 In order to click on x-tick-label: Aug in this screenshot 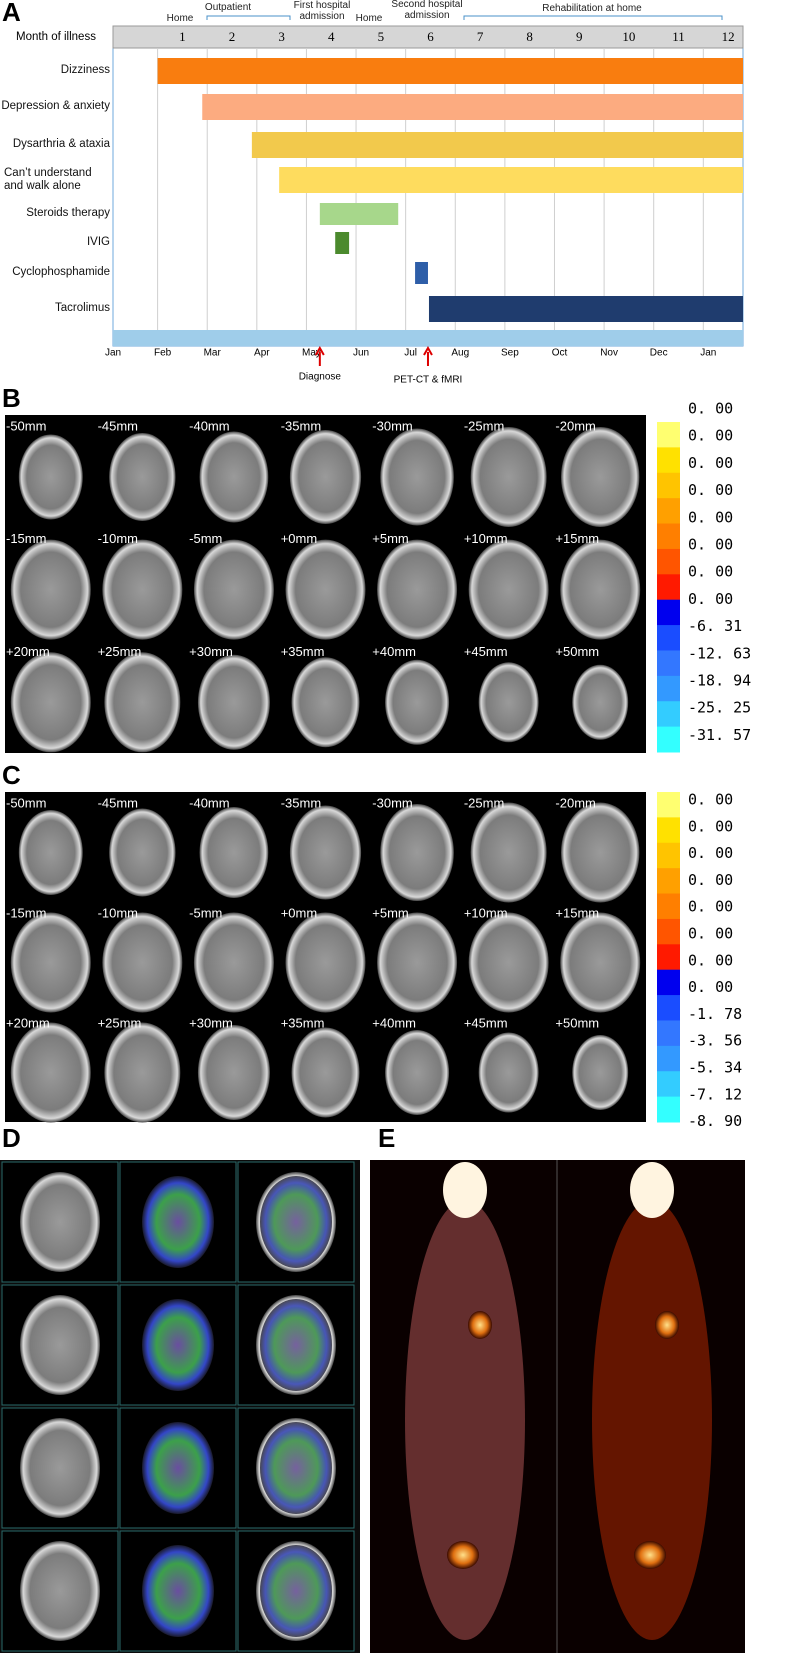, I will do `click(460, 353)`.